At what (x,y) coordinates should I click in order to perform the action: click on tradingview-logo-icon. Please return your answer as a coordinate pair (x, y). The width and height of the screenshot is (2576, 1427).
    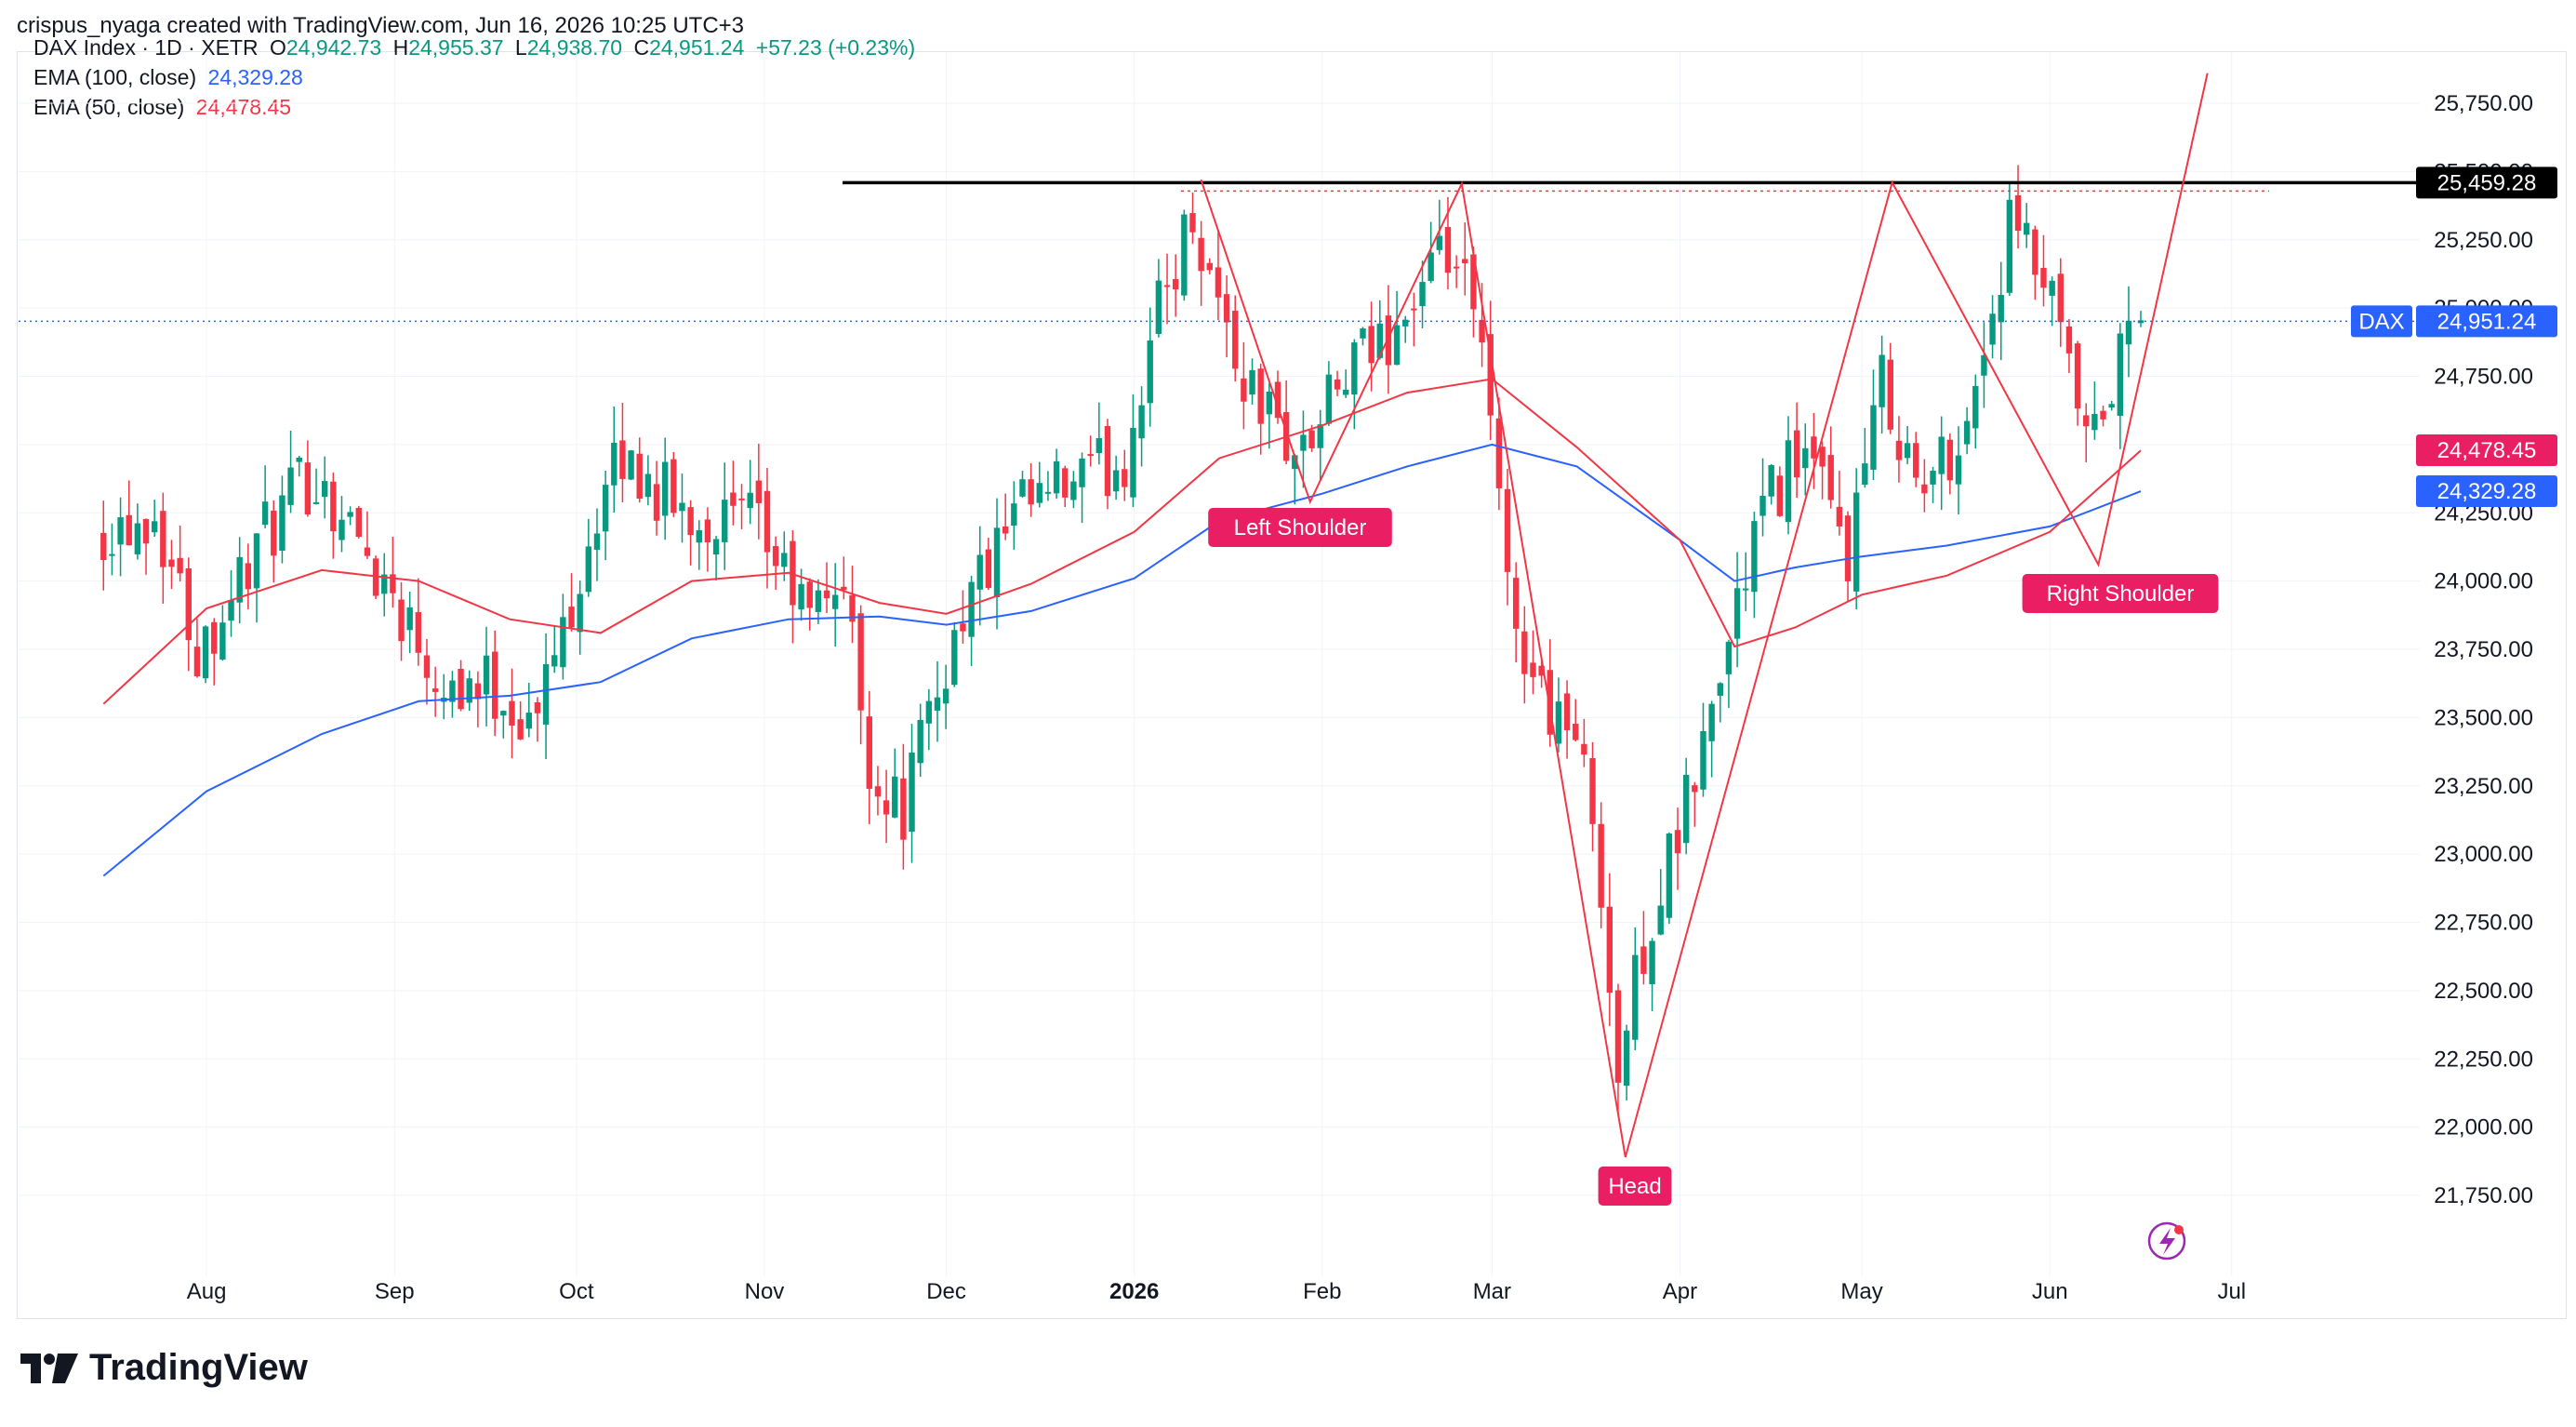
    Looking at the image, I should click on (49, 1368).